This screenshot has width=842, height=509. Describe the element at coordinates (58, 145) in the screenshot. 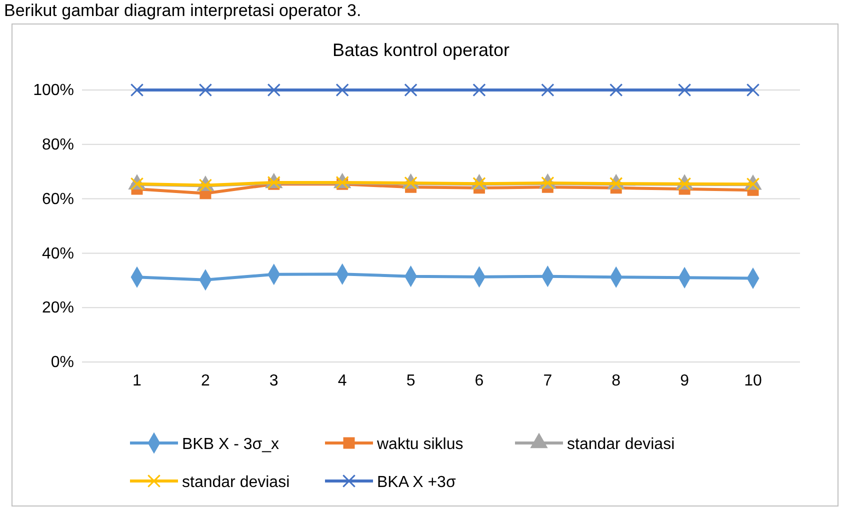

I see `y-tick-label: 80%` at that location.